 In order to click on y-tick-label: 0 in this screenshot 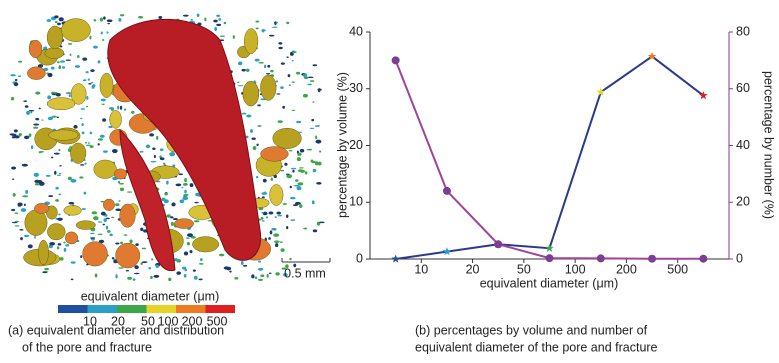, I will do `click(359, 258)`.